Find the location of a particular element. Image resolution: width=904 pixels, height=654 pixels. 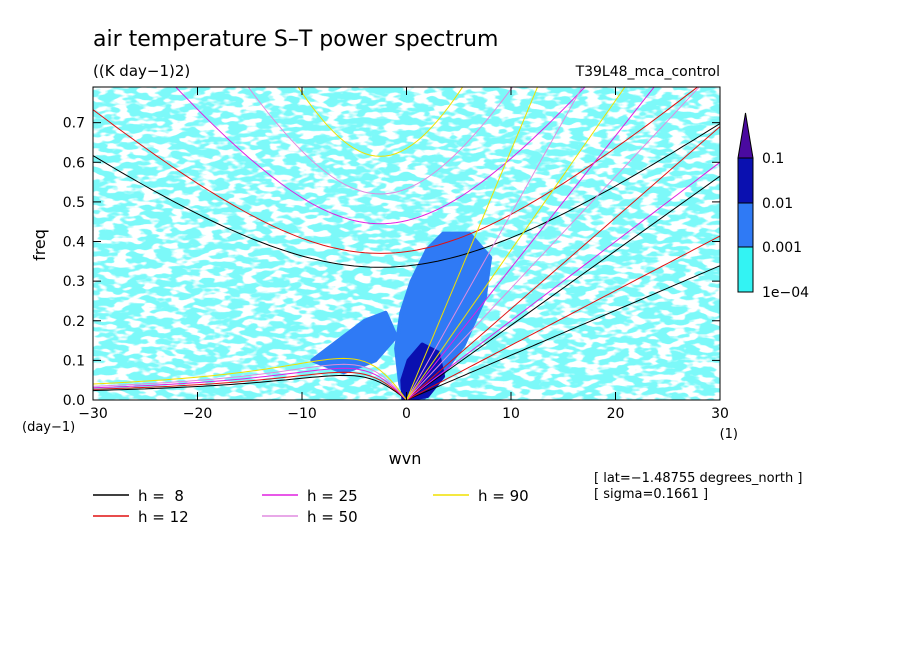

rossby-curve-h25 is located at coordinates (250, 383).